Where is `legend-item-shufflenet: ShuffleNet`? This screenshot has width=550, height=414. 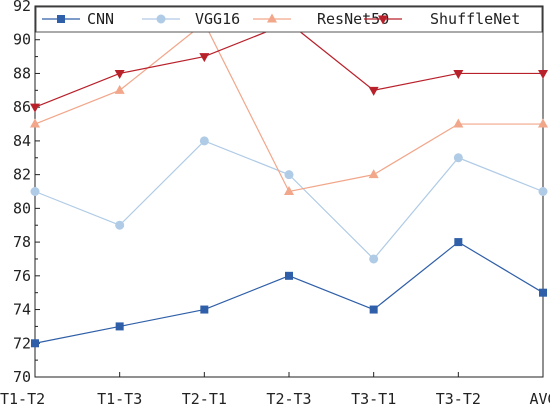 legend-item-shufflenet: ShuffleNet is located at coordinates (442, 19).